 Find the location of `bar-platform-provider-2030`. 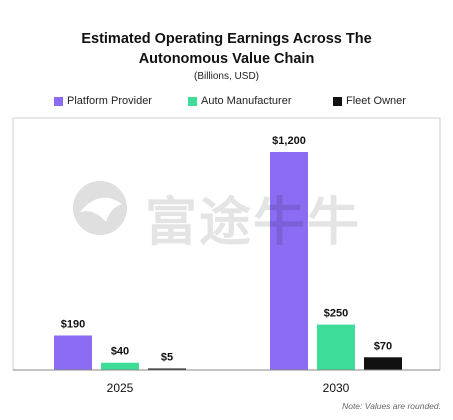

bar-platform-provider-2030 is located at coordinates (289, 261).